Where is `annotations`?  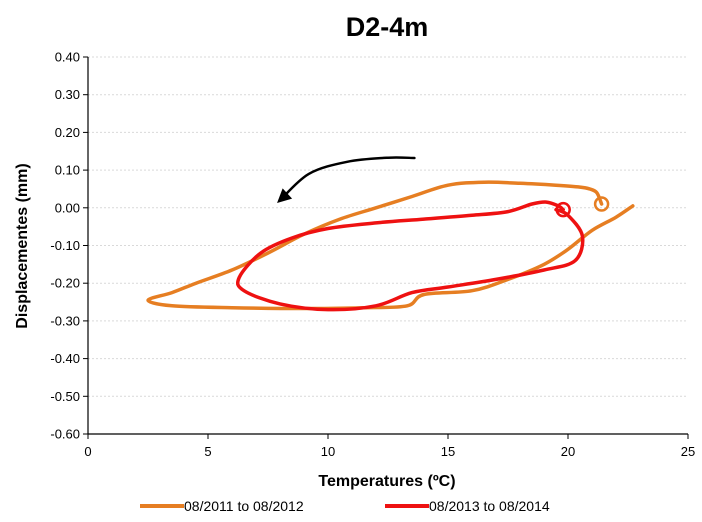 annotations is located at coordinates (443, 187).